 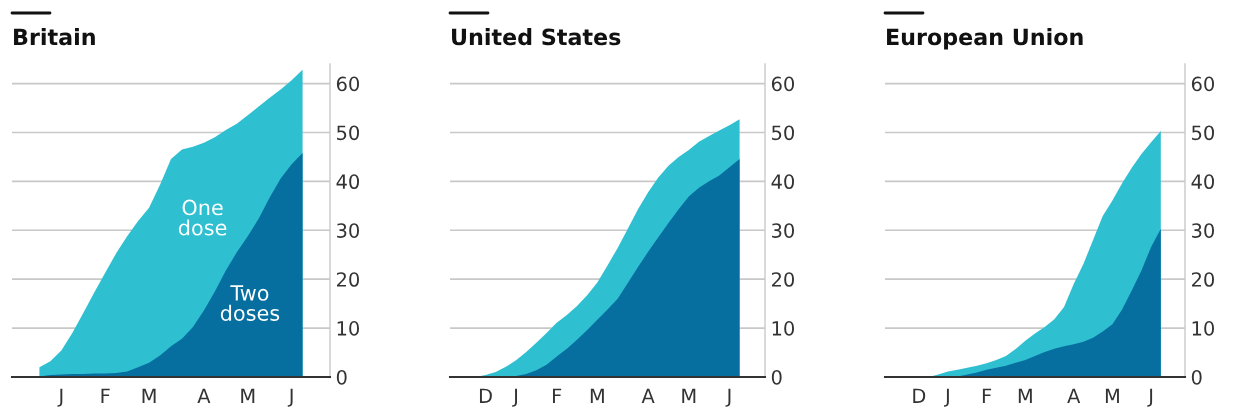 I want to click on chart-title: United States, so click(x=536, y=37).